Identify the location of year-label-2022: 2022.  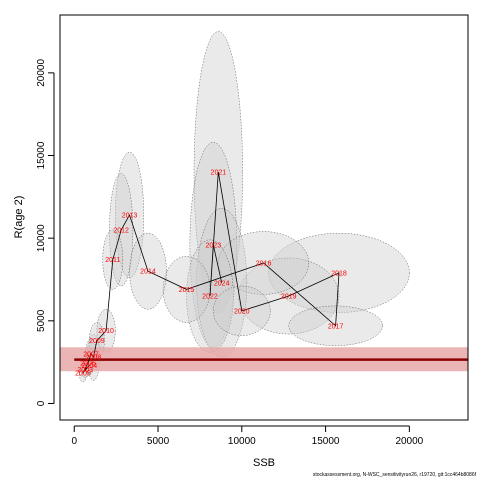
(210, 297).